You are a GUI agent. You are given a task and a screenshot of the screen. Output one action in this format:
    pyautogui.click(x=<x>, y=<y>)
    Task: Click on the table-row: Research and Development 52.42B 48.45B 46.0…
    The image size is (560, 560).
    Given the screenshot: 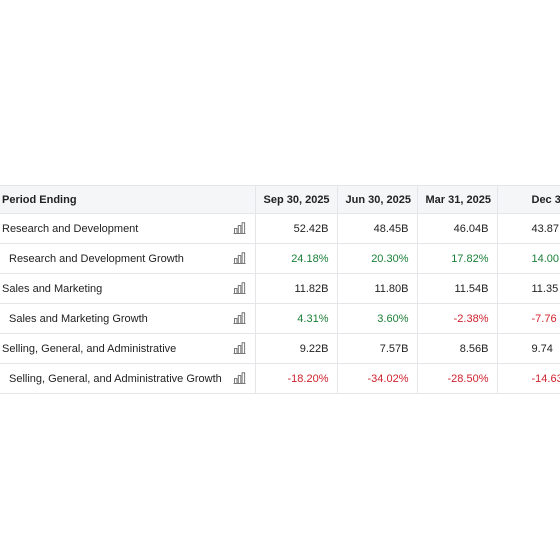 What is the action you would take?
    pyautogui.click(x=280, y=228)
    